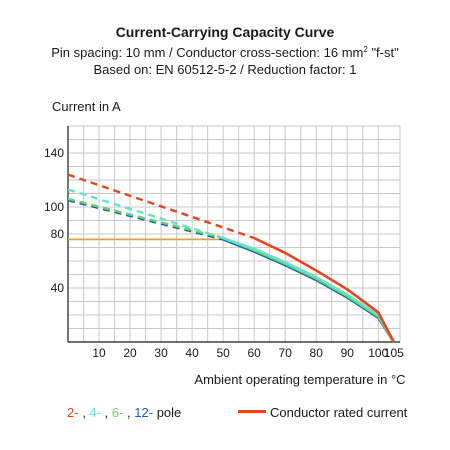 The height and width of the screenshot is (450, 450). I want to click on chart-title: Current-Carrying Capacity Curve, so click(225, 32).